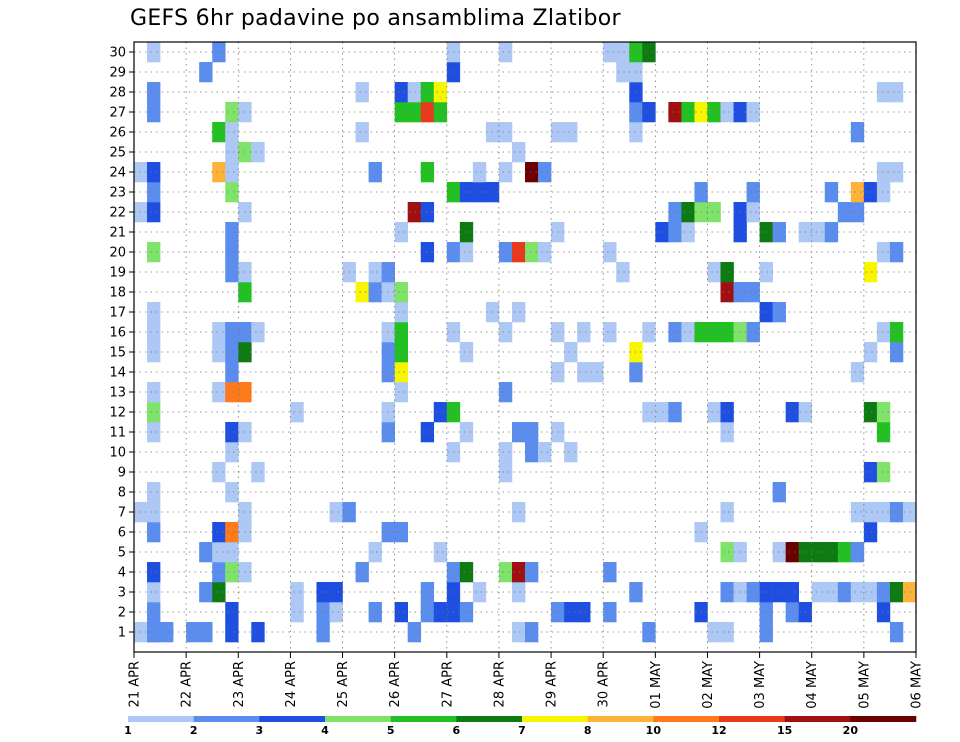  I want to click on colorbar-label: 12, so click(718, 730).